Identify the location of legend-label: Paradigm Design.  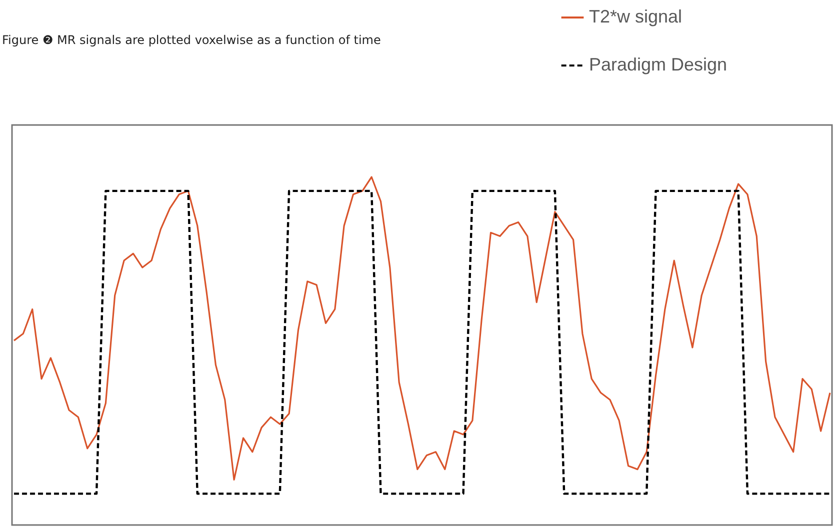
(658, 64).